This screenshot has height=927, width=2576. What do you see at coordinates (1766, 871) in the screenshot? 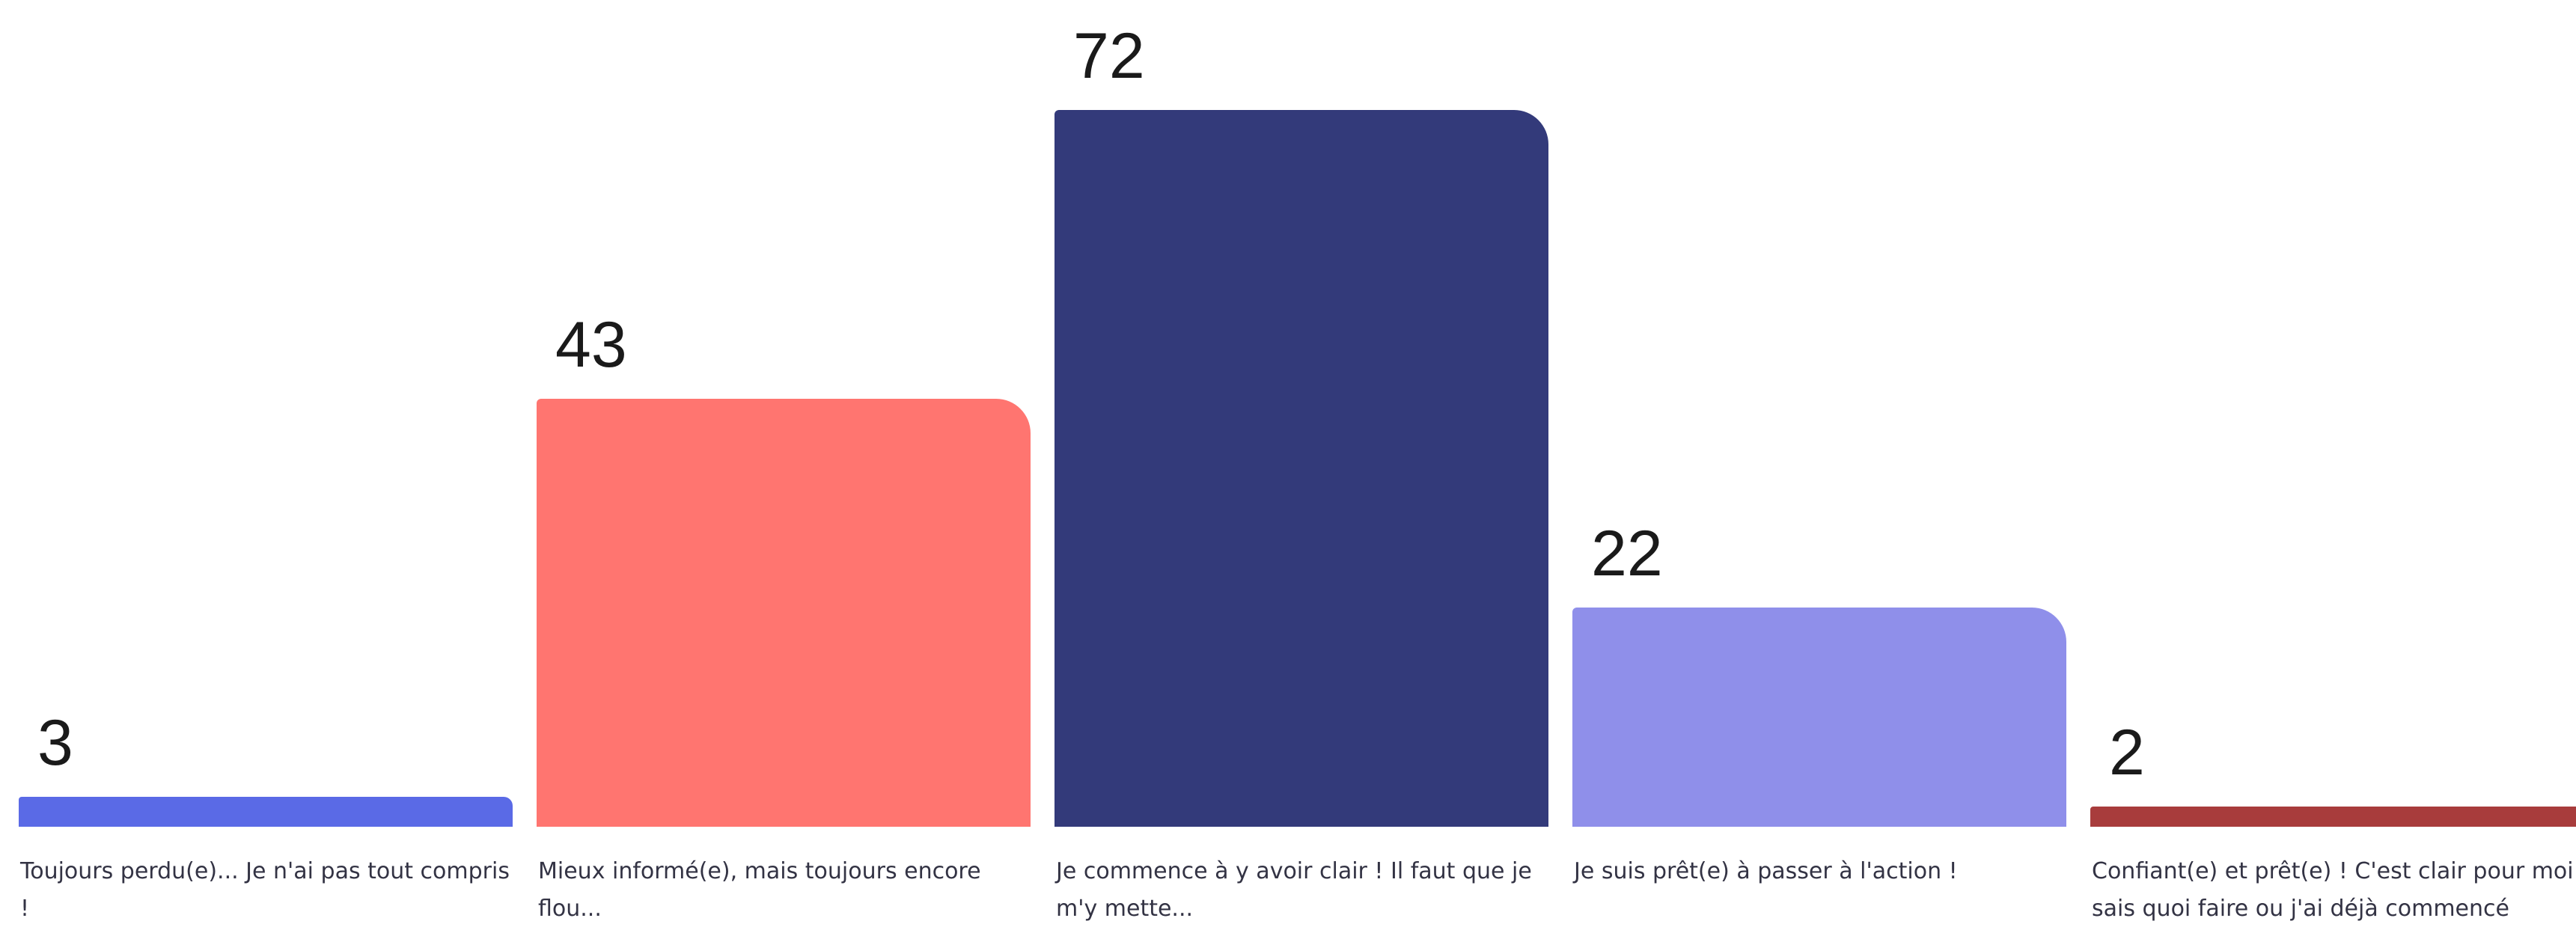
I see `category-label-4: Je suis prêt(e) à passer à l'action !` at bounding box center [1766, 871].